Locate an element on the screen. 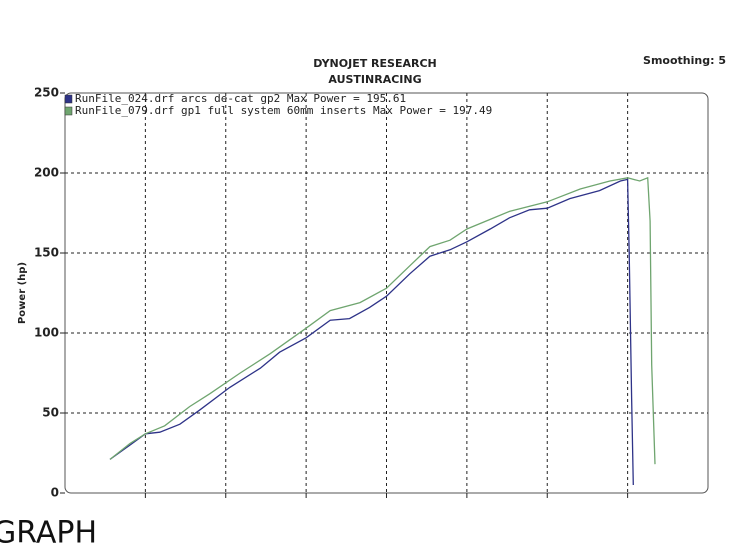 The image size is (738, 556). y-tick-label: 50 is located at coordinates (50, 413).